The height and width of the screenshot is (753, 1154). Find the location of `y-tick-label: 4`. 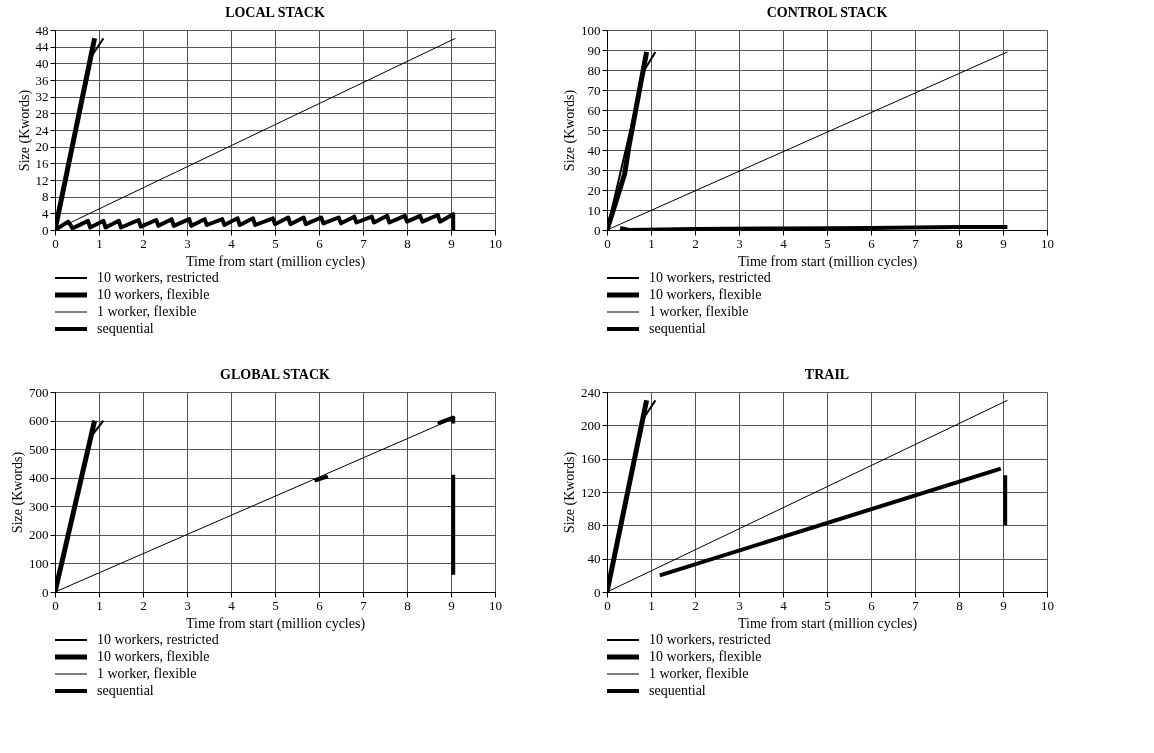

y-tick-label: 4 is located at coordinates (45, 213).